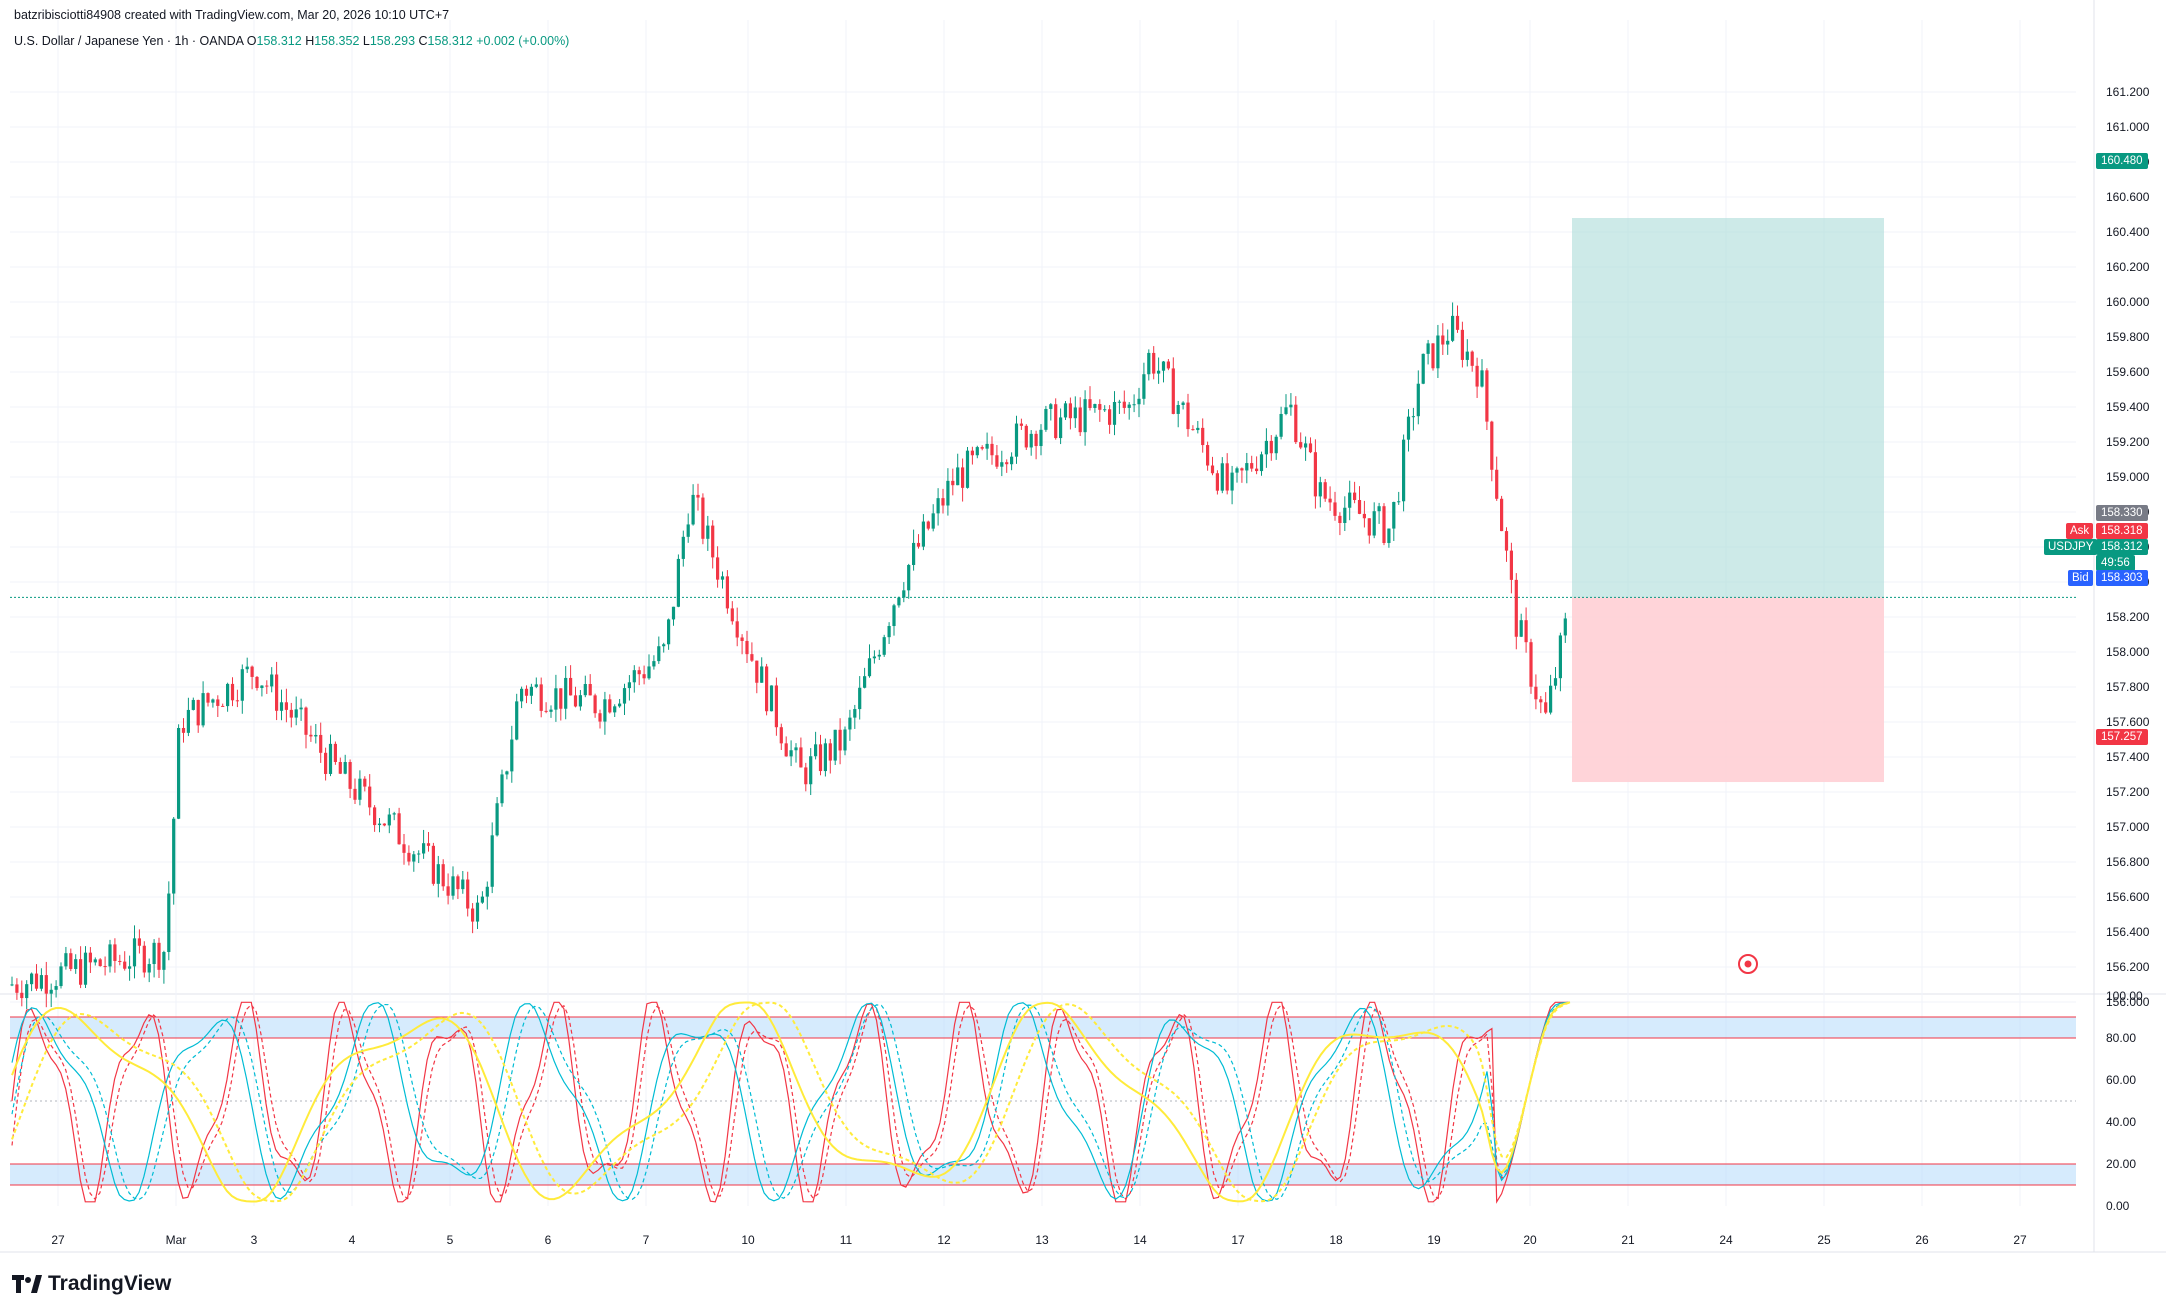 This screenshot has height=1314, width=2166. Describe the element at coordinates (1530, 1240) in the screenshot. I see `time-tick-label: 20` at that location.